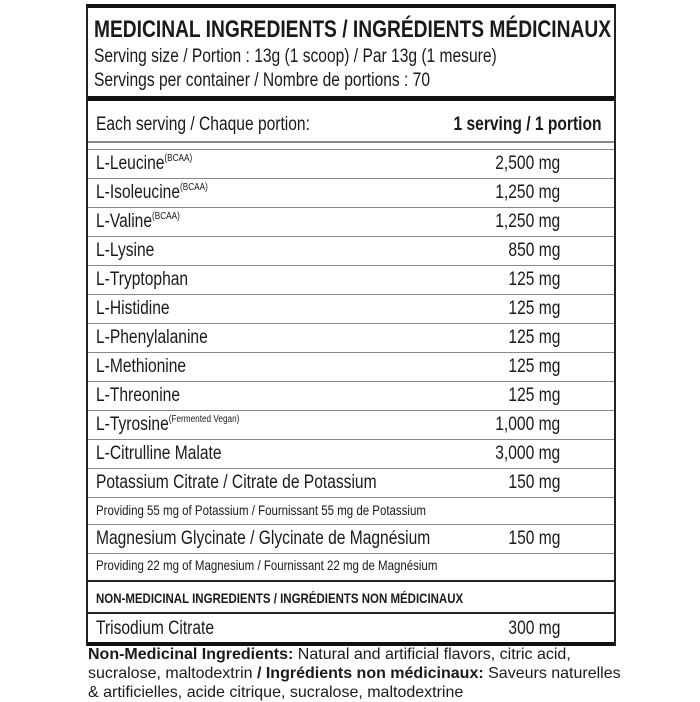 The width and height of the screenshot is (700, 702). I want to click on ingredient-name: L-Leucine(BCAA), so click(144, 163).